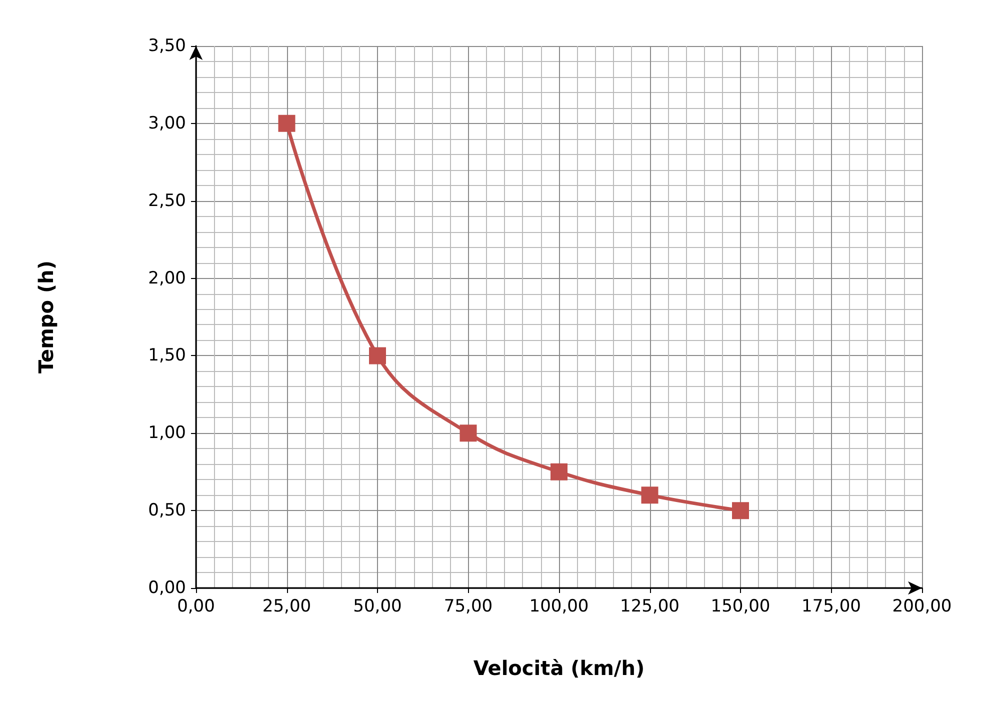 This screenshot has width=982, height=706. What do you see at coordinates (167, 278) in the screenshot?
I see `y-tick-label: 2,00` at bounding box center [167, 278].